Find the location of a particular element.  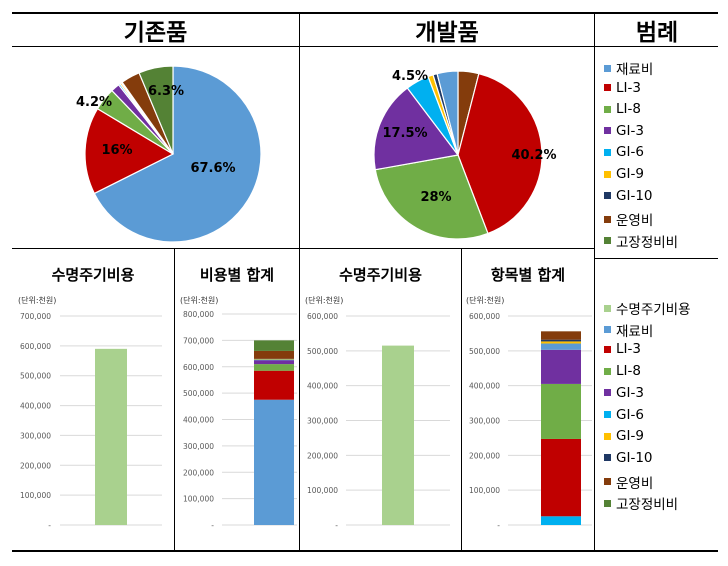

legend-item: GI-3 is located at coordinates (624, 131).